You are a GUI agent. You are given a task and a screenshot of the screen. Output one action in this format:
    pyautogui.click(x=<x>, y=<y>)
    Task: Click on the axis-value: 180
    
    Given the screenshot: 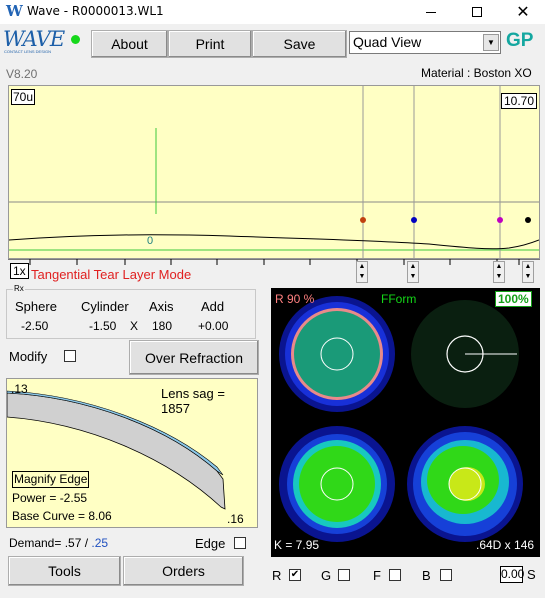 What is the action you would take?
    pyautogui.click(x=162, y=326)
    